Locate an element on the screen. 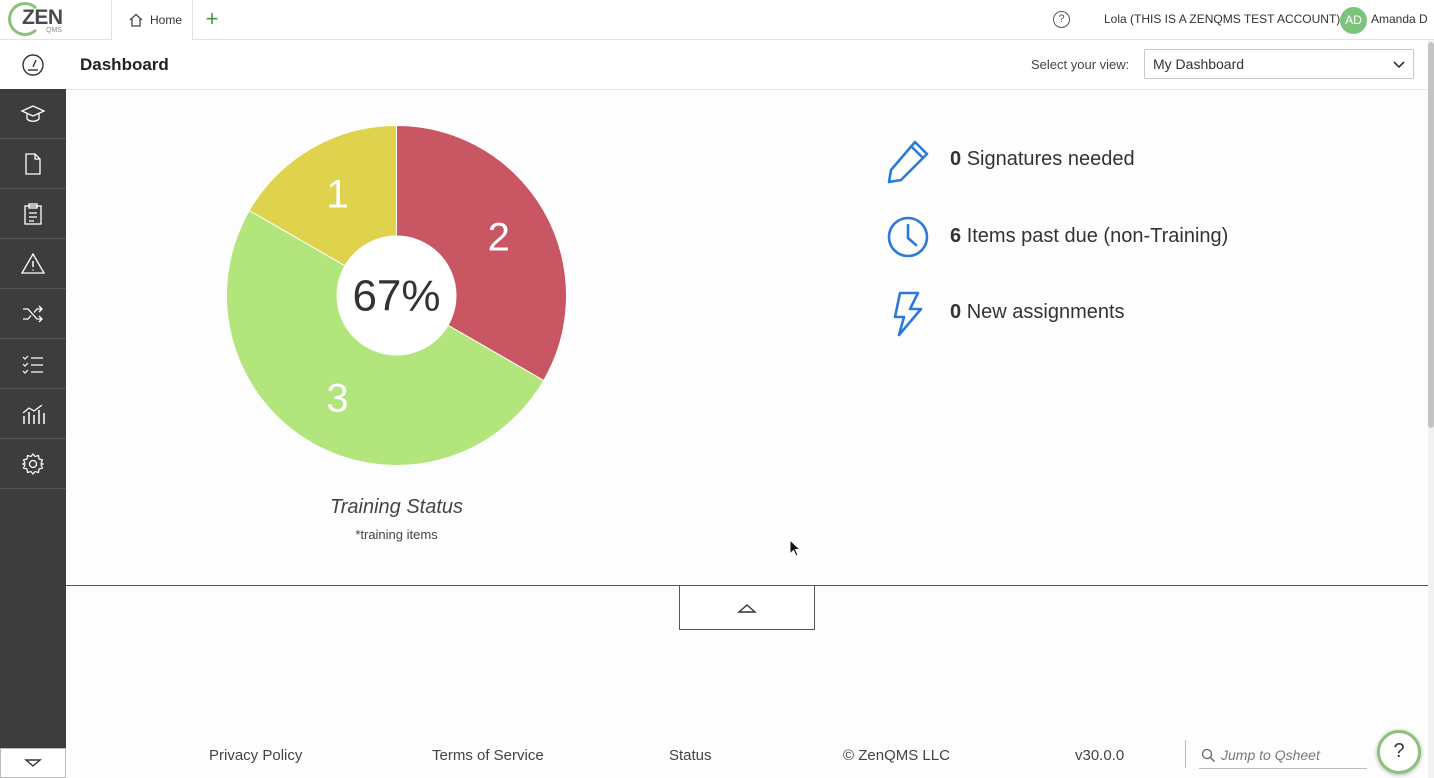  pie-slice-label-2: 1 is located at coordinates (337, 194).